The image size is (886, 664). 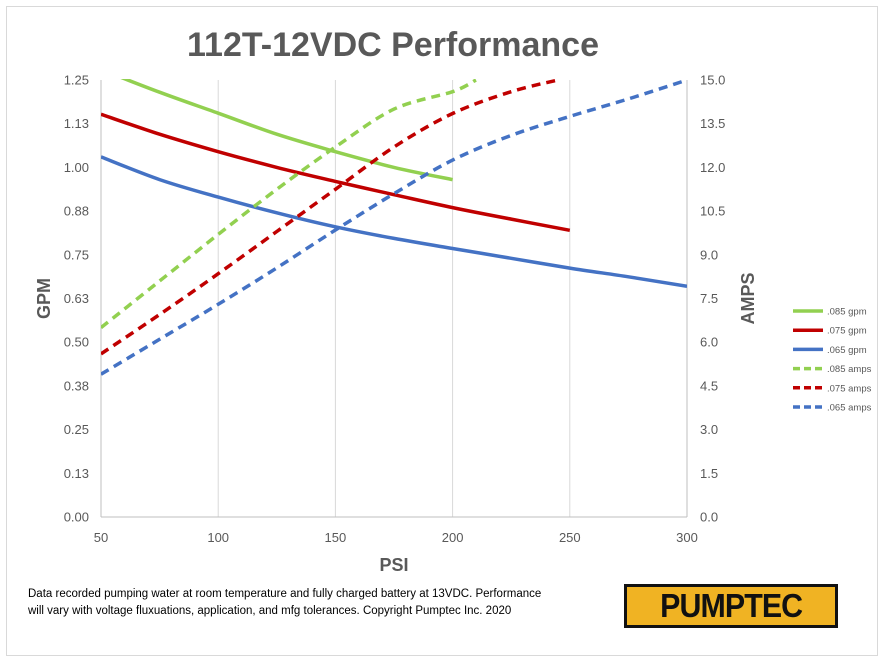 What do you see at coordinates (709, 254) in the screenshot?
I see `y2-tick-label: 9.0` at bounding box center [709, 254].